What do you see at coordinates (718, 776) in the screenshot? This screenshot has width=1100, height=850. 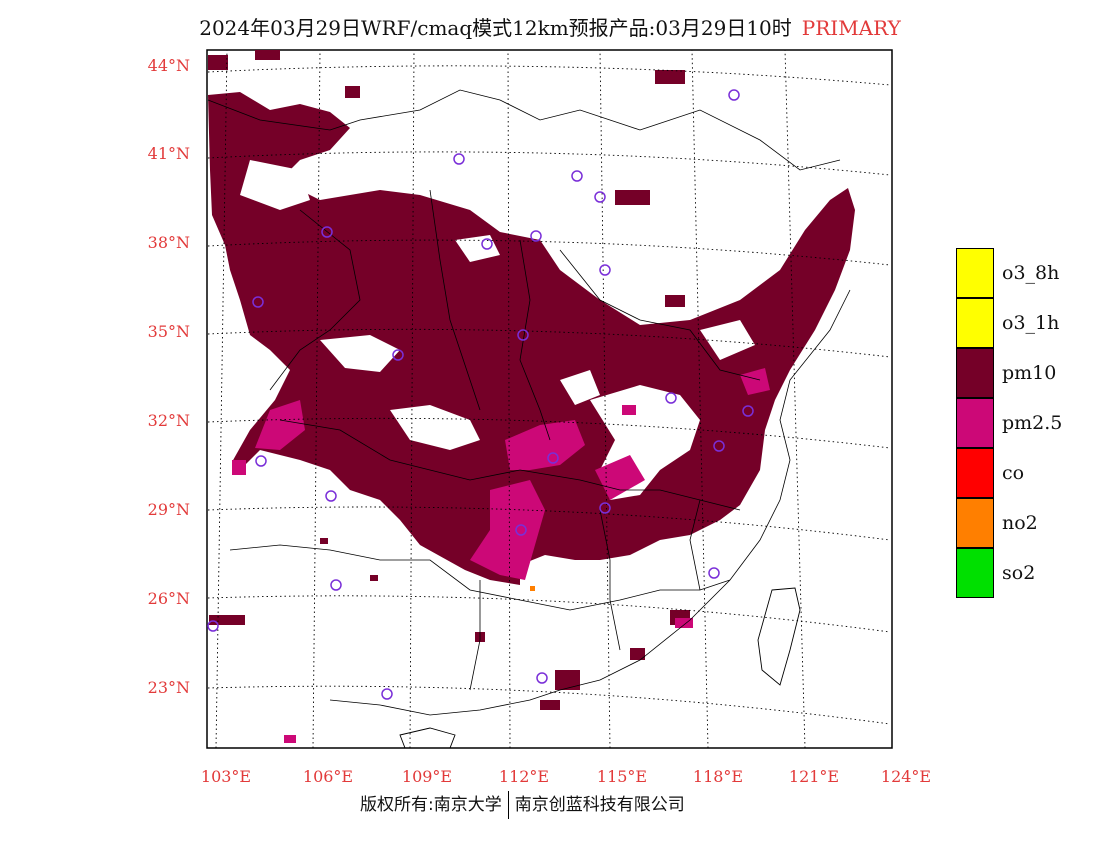 I see `lon-label: 118°E` at bounding box center [718, 776].